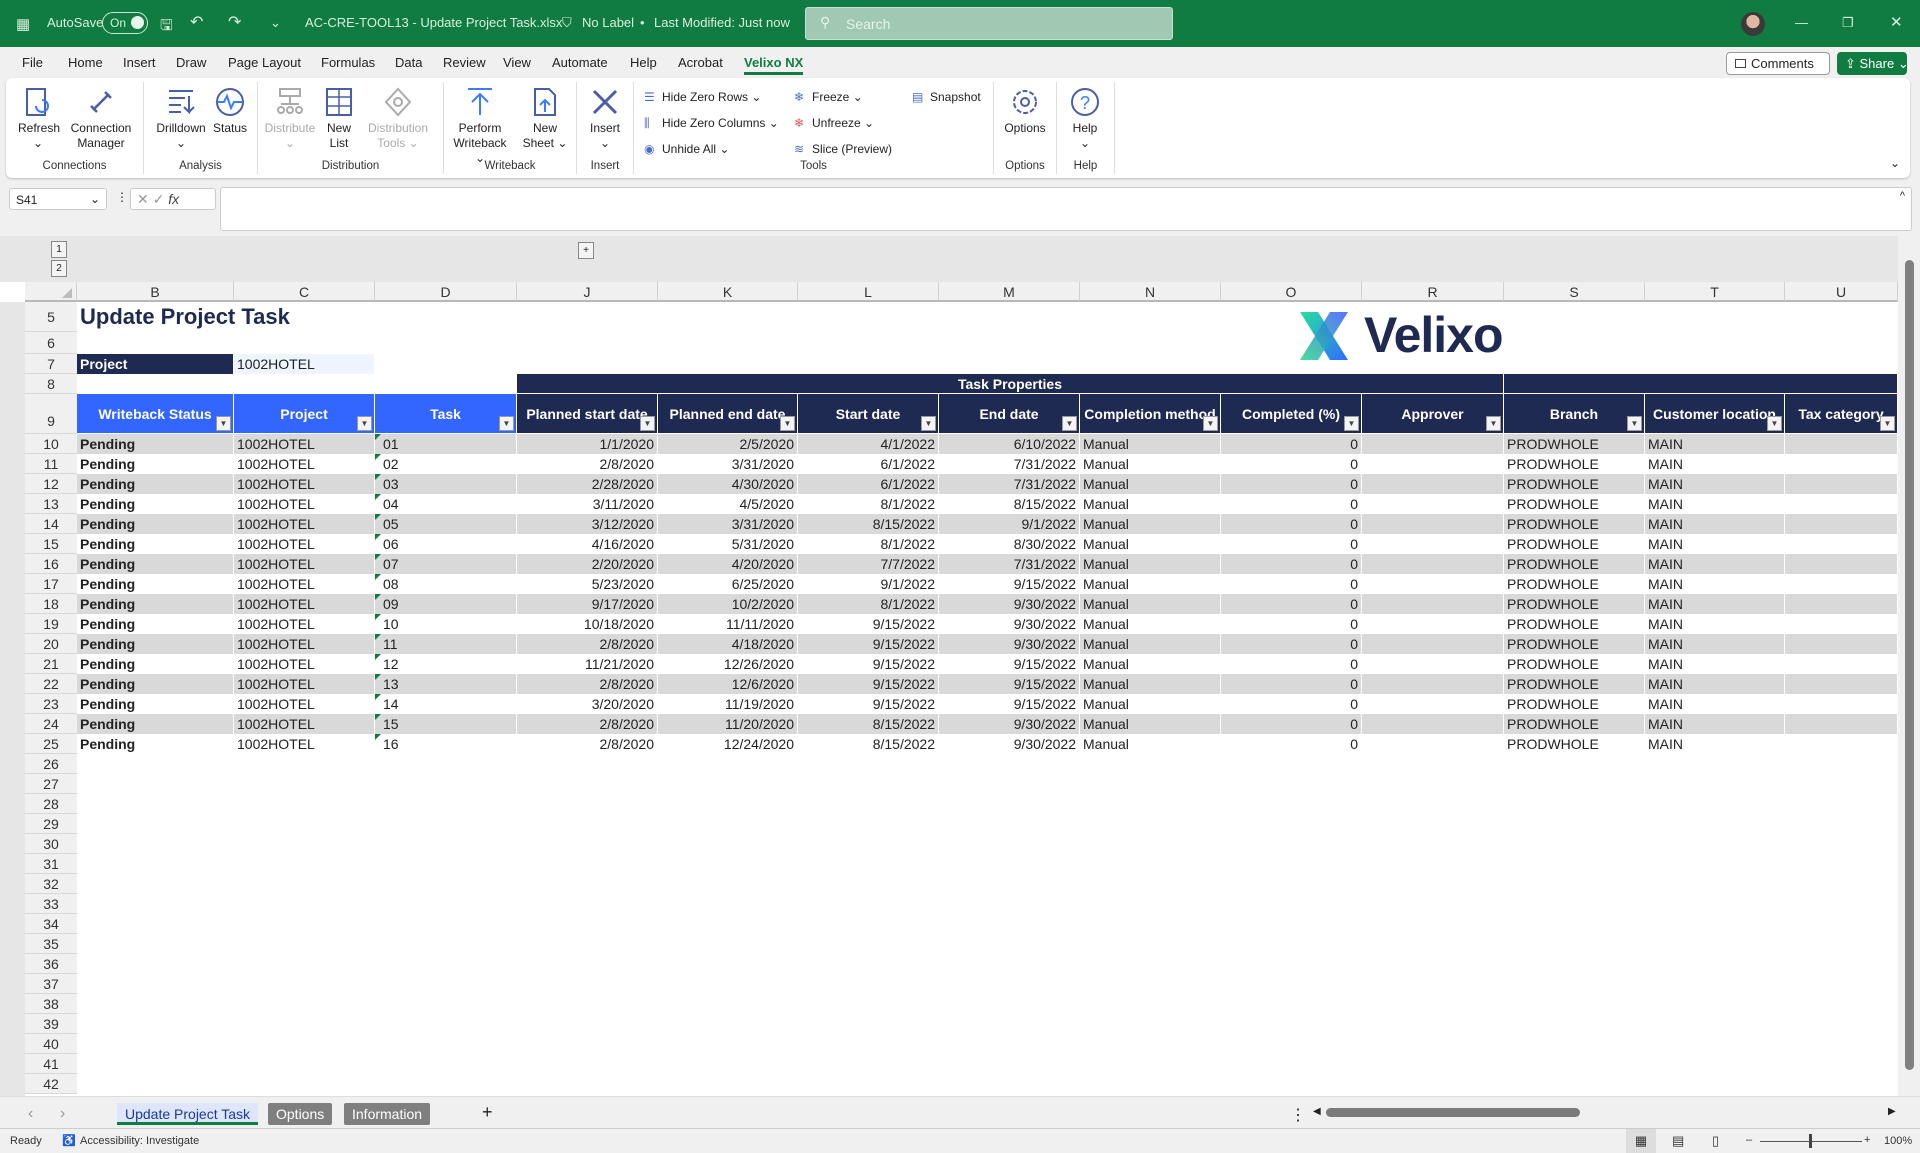 The width and height of the screenshot is (1920, 1153). What do you see at coordinates (1009, 524) in the screenshot?
I see `table-cell: 9/1/2022` at bounding box center [1009, 524].